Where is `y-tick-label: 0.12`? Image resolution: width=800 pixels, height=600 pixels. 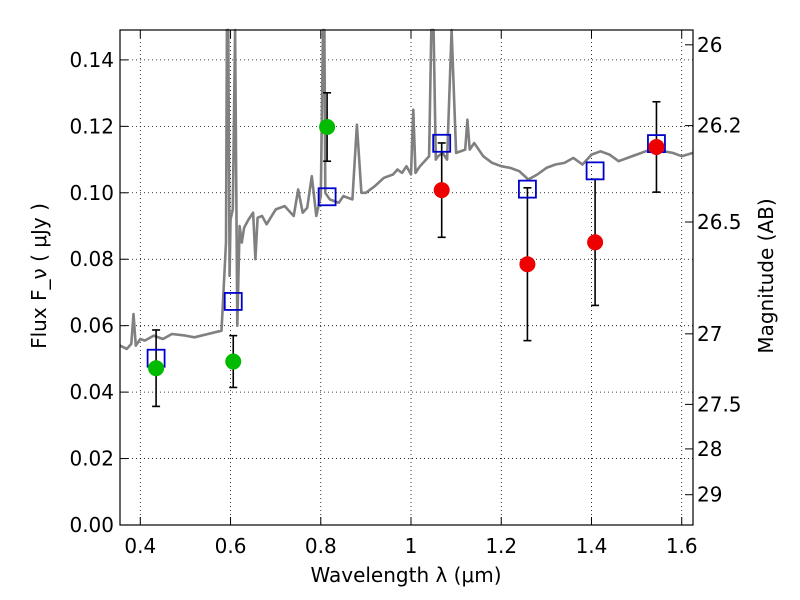
y-tick-label: 0.12 is located at coordinates (91, 126).